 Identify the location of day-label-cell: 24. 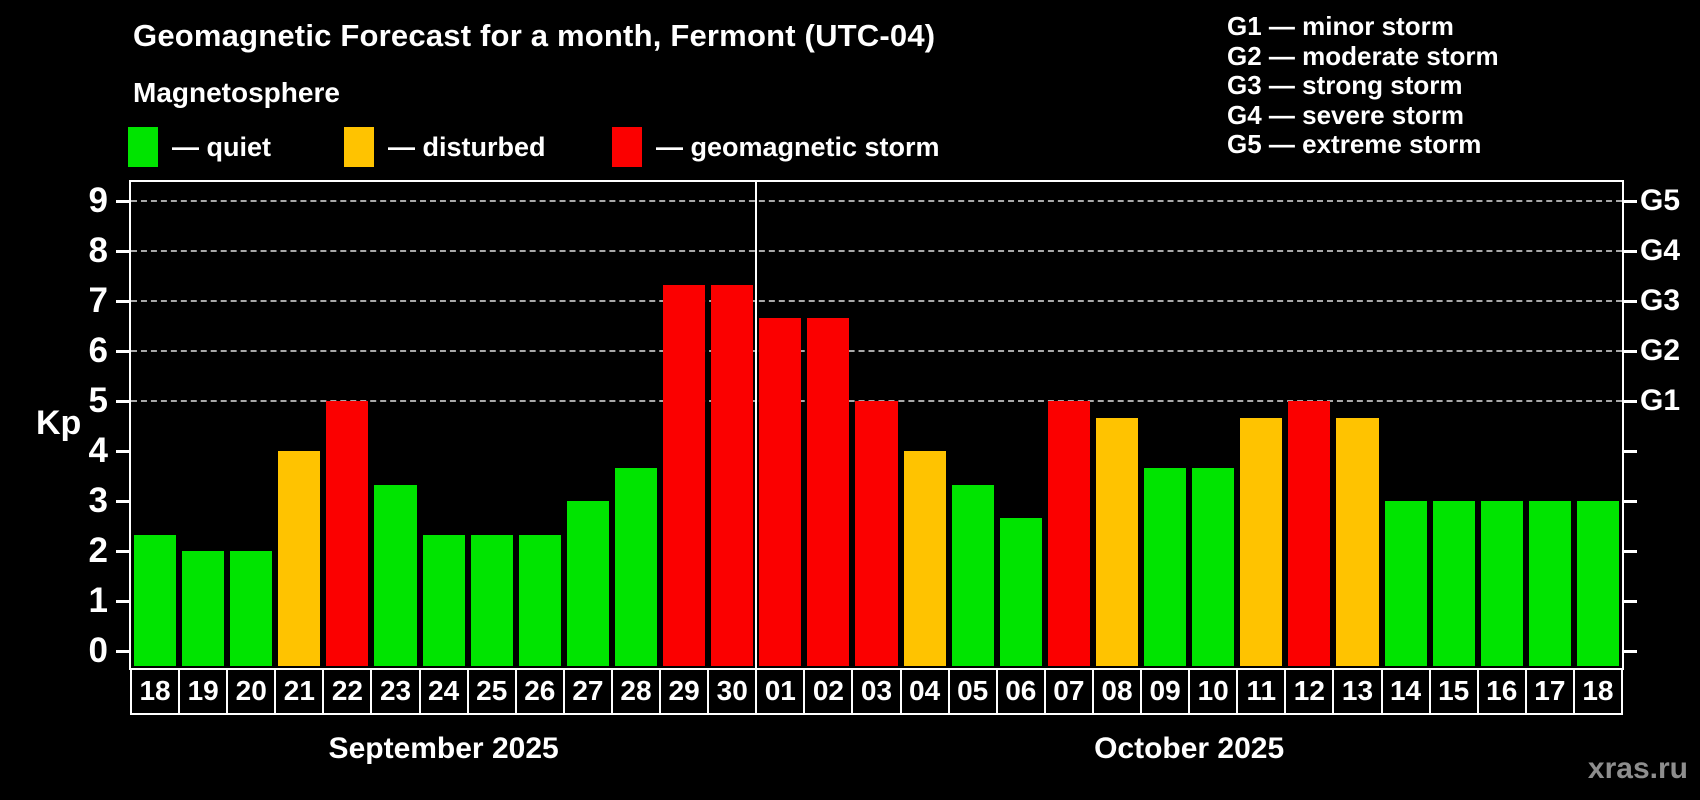
(443, 691).